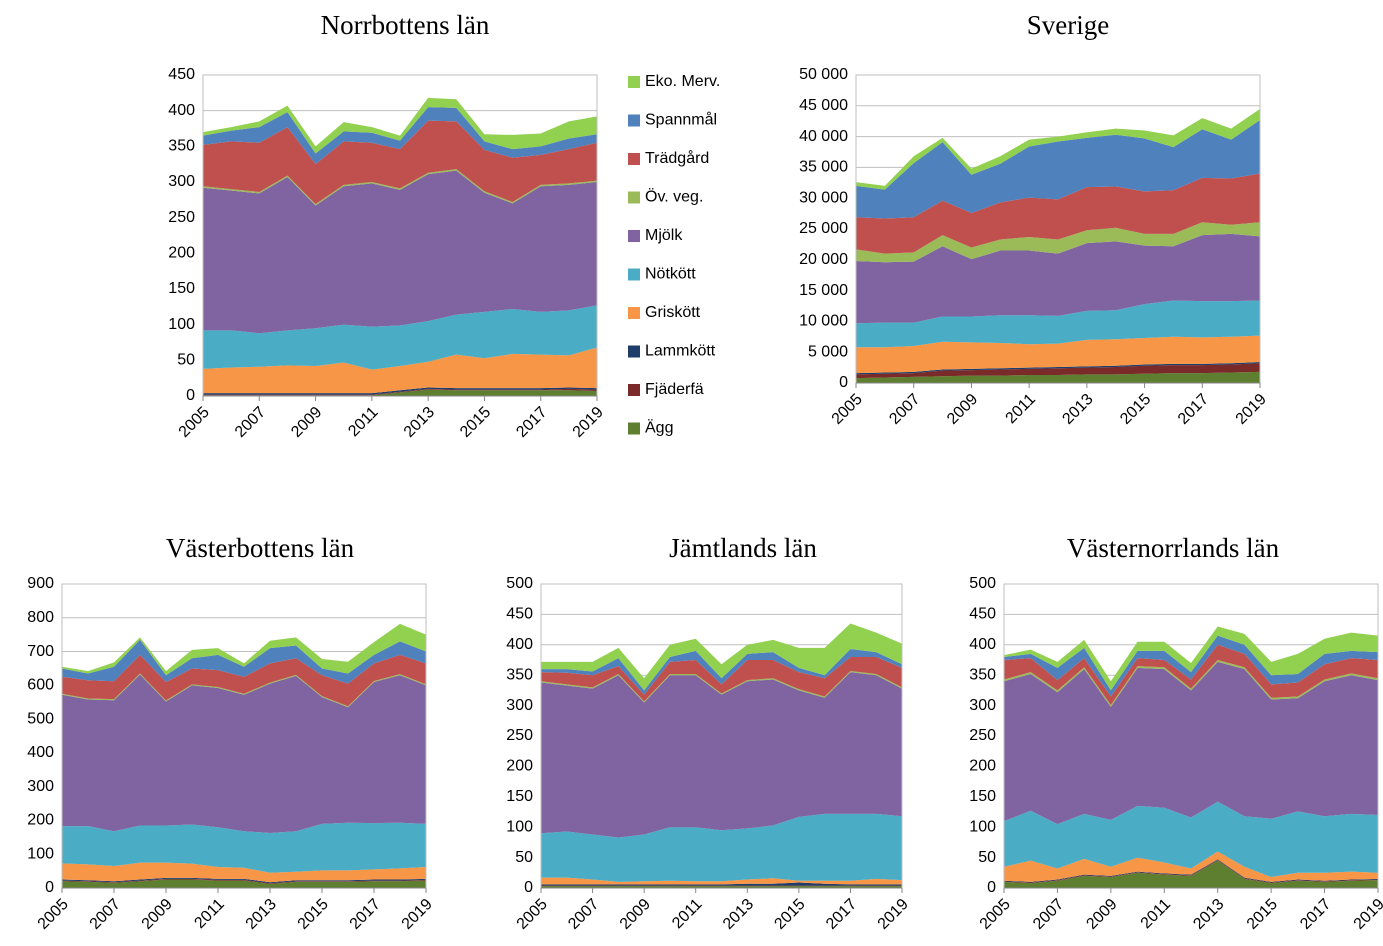 Image resolution: width=1383 pixels, height=946 pixels. What do you see at coordinates (670, 274) in the screenshot?
I see `legend-label: Nötkött` at bounding box center [670, 274].